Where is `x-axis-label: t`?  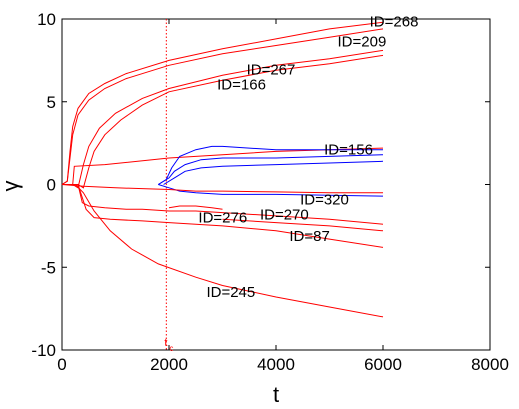
x-axis-label: t is located at coordinates (276, 394).